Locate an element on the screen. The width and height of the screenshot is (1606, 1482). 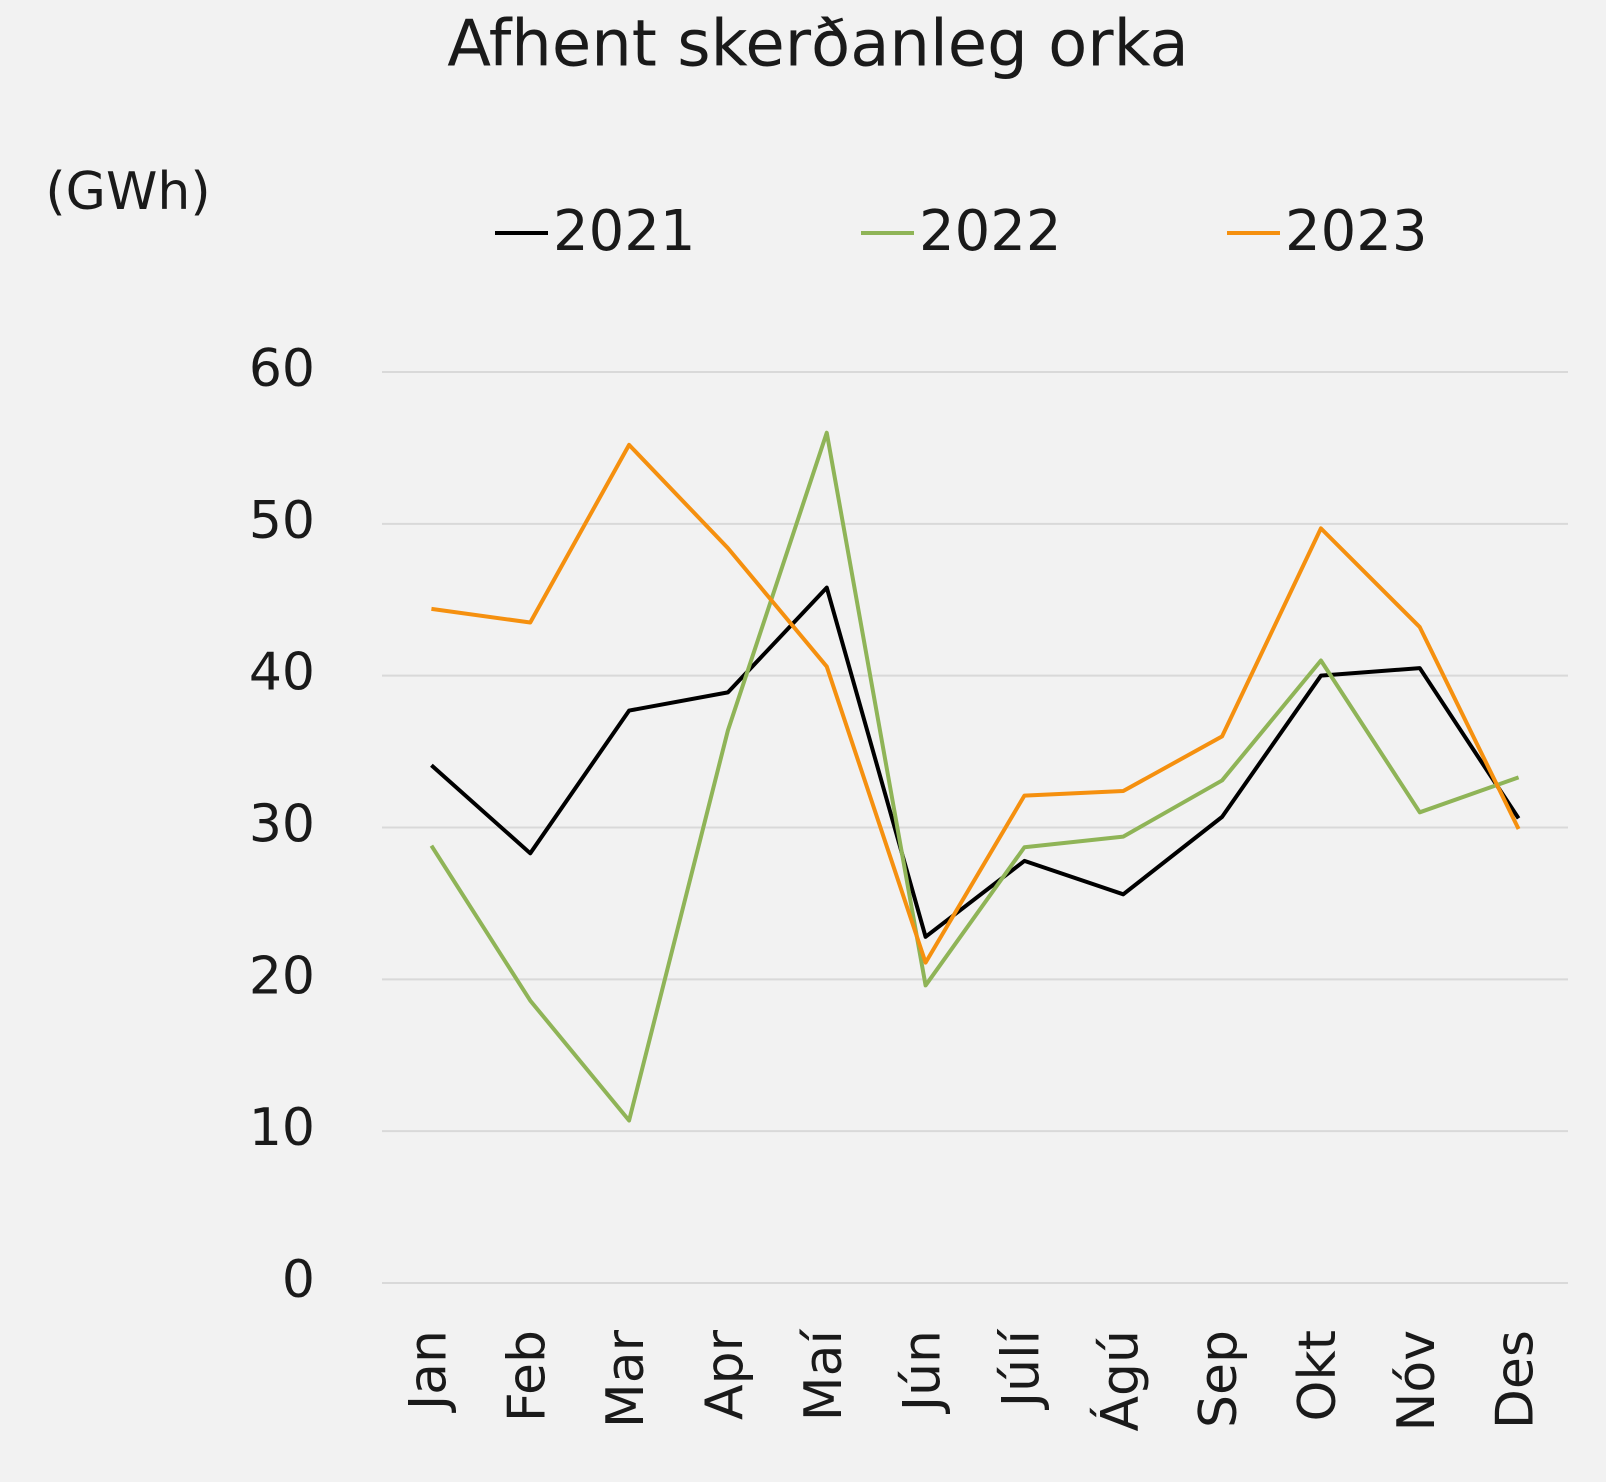
x-tick-label: Nóv is located at coordinates (1417, 1381).